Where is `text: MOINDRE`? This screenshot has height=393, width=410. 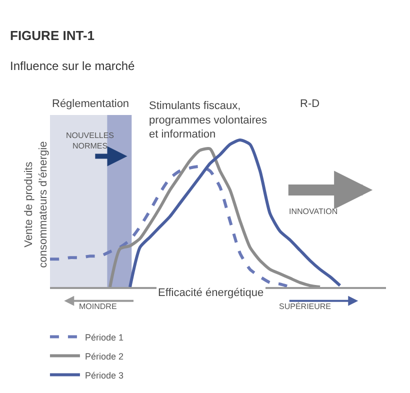 text: MOINDRE is located at coordinates (98, 306).